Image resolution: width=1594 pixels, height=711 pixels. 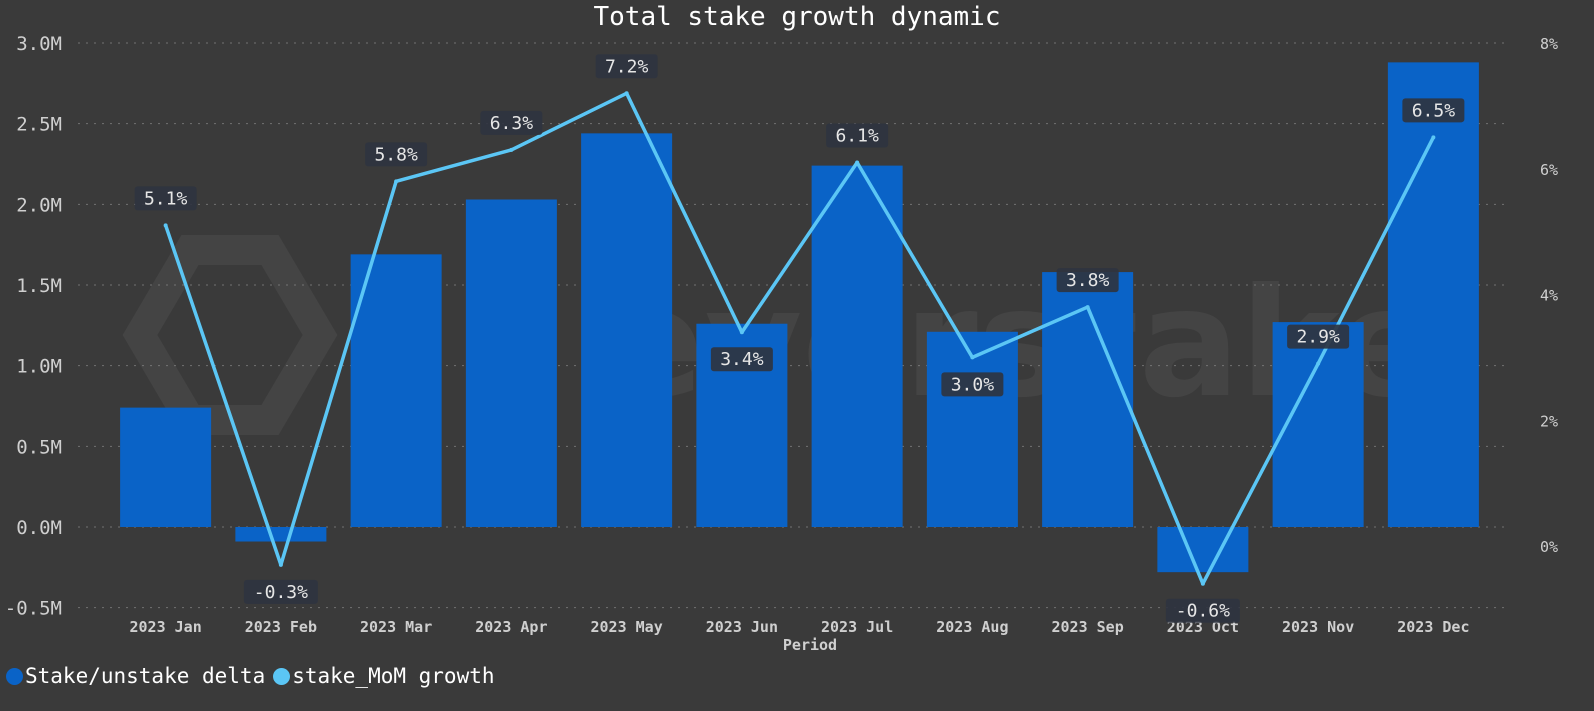 What do you see at coordinates (1088, 627) in the screenshot?
I see `x-tick-label: 2023 Sep` at bounding box center [1088, 627].